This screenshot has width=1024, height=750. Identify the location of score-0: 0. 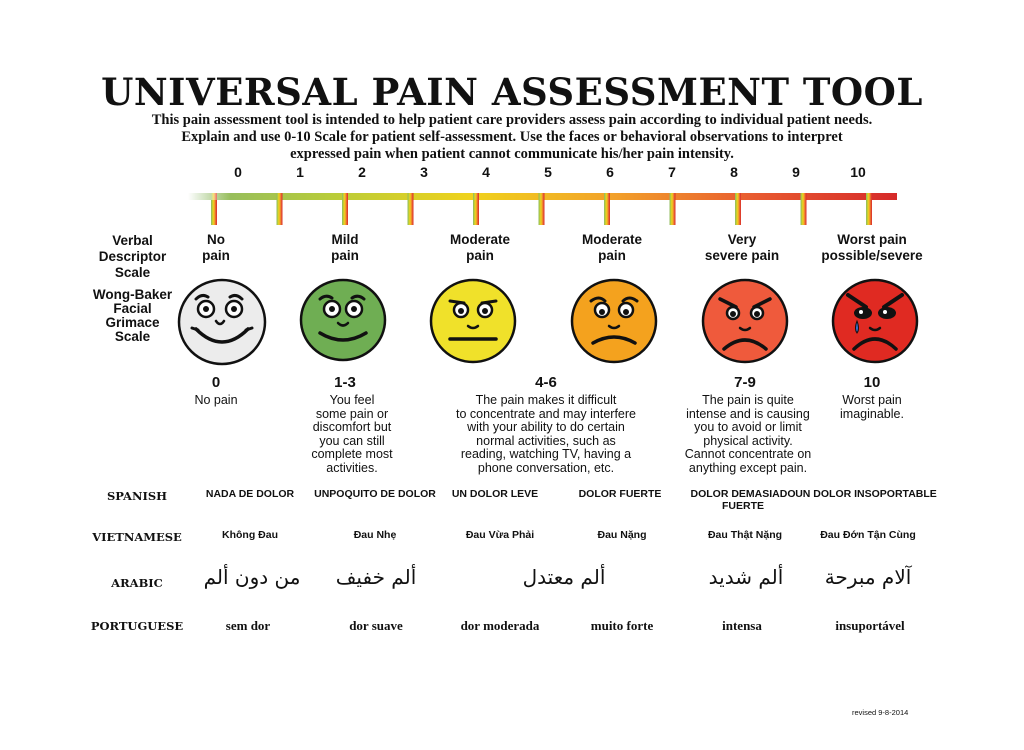
(216, 382).